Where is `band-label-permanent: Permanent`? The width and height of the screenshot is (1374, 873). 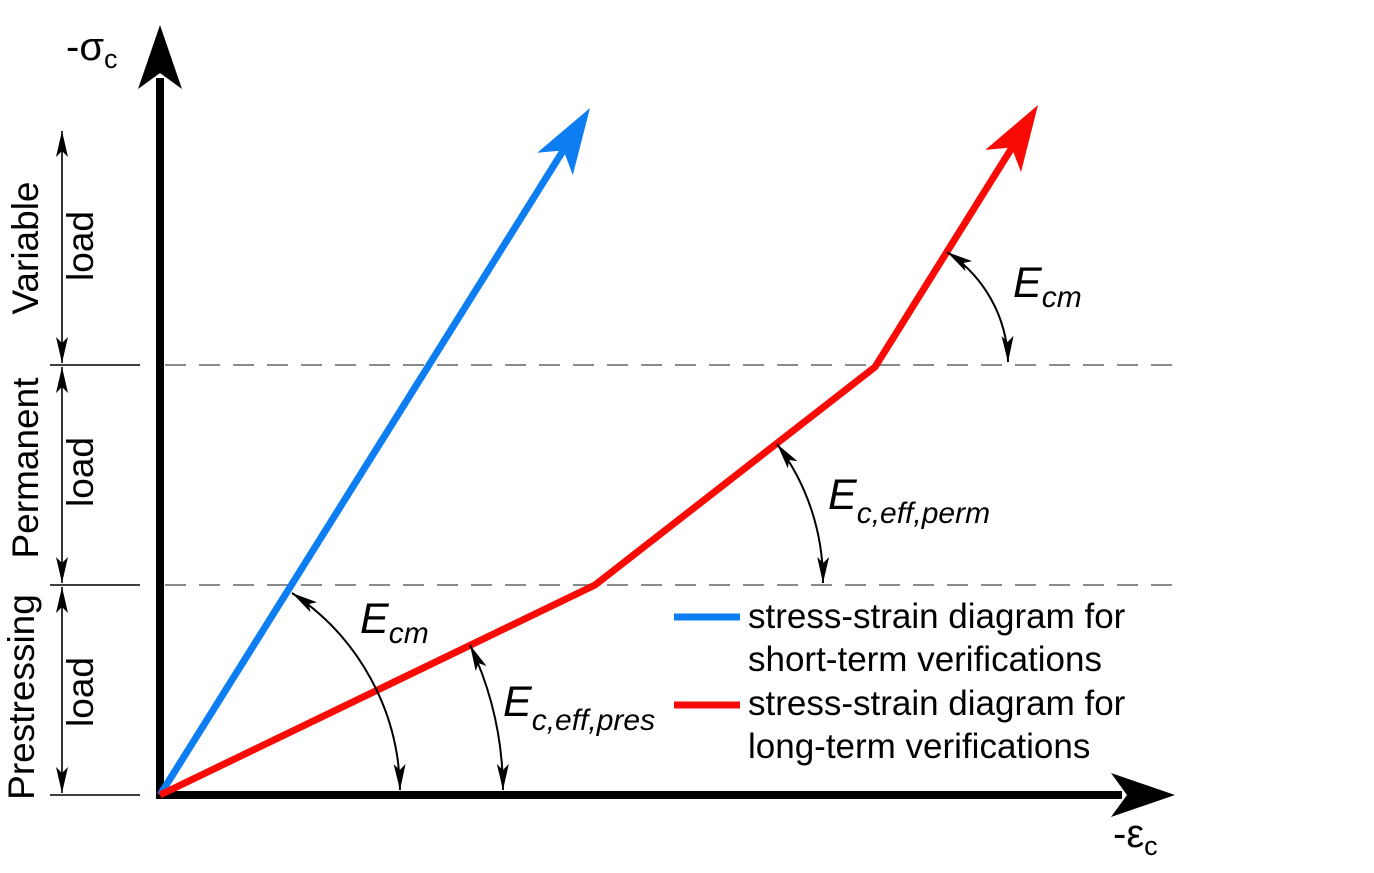
band-label-permanent: Permanent is located at coordinates (25, 468).